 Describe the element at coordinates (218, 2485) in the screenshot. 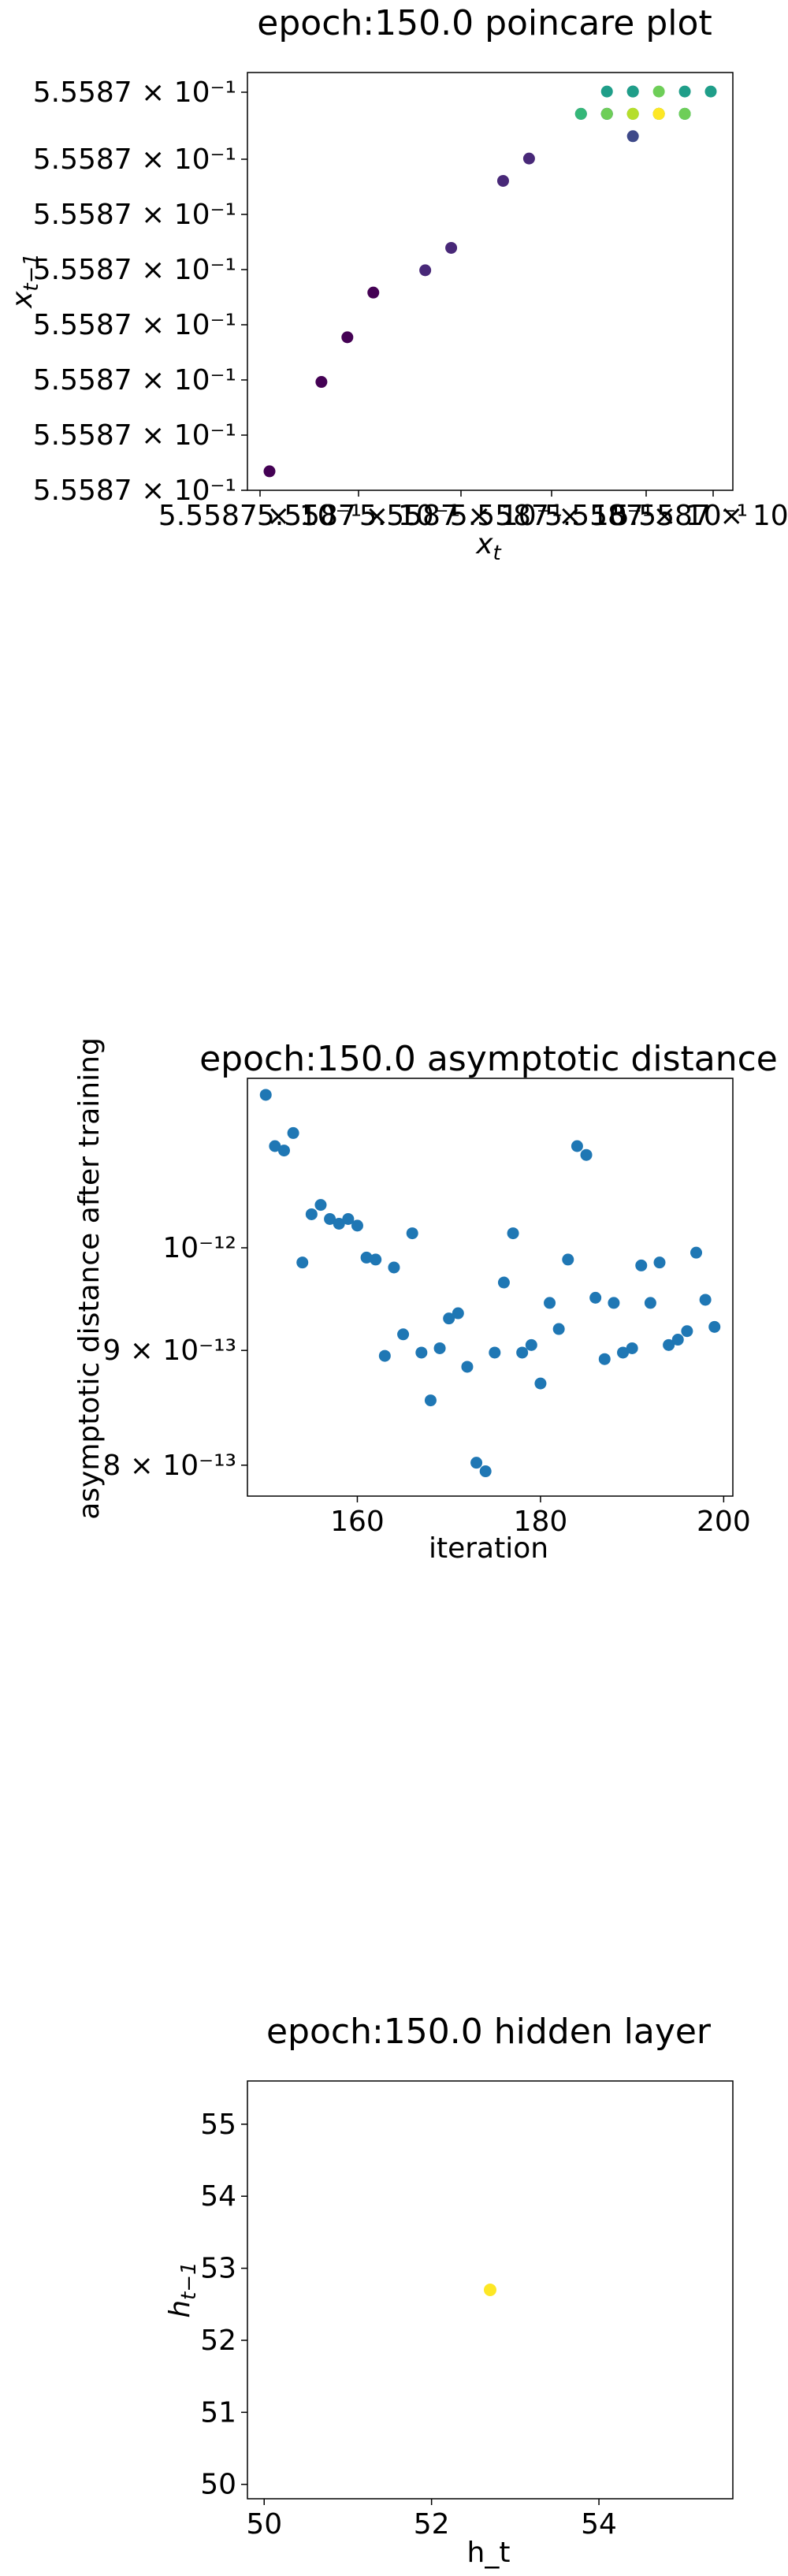

I see `hidden-y-tick-label: 50` at that location.